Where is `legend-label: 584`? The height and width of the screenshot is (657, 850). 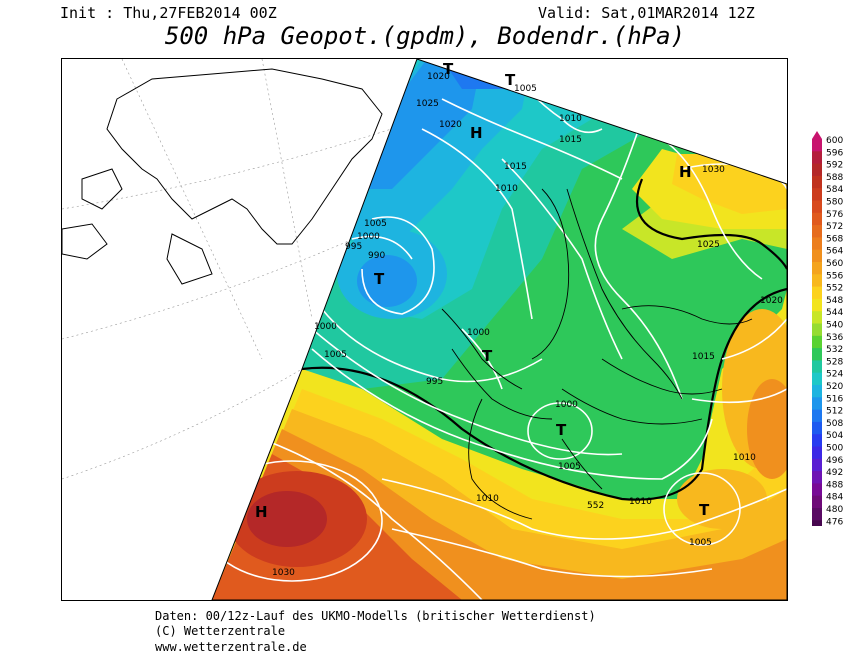
legend-label: 584 is located at coordinates (834, 190).